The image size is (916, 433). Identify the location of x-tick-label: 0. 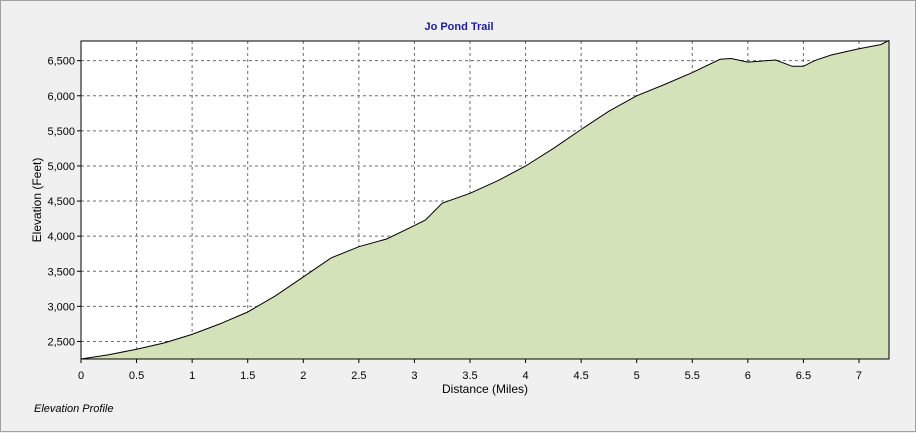
(81, 376).